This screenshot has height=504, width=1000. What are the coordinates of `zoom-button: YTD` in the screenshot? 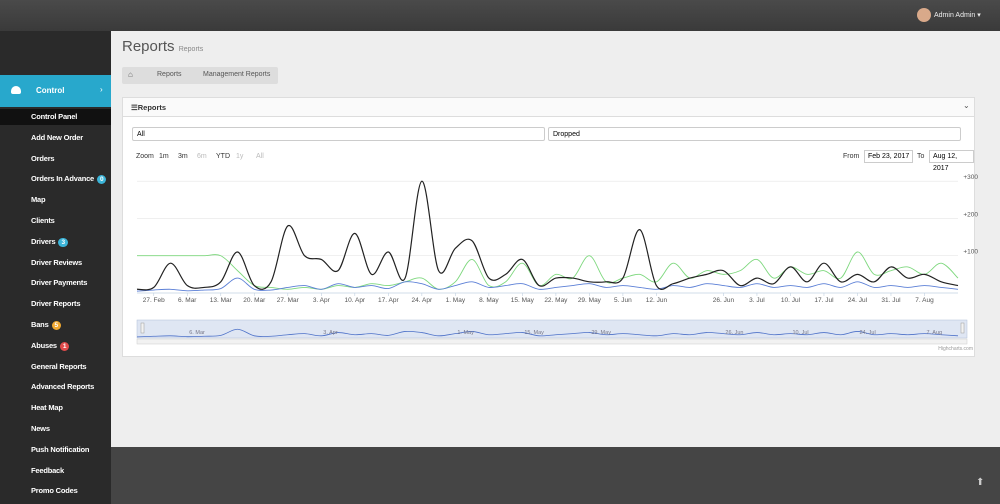 It's located at (223, 156).